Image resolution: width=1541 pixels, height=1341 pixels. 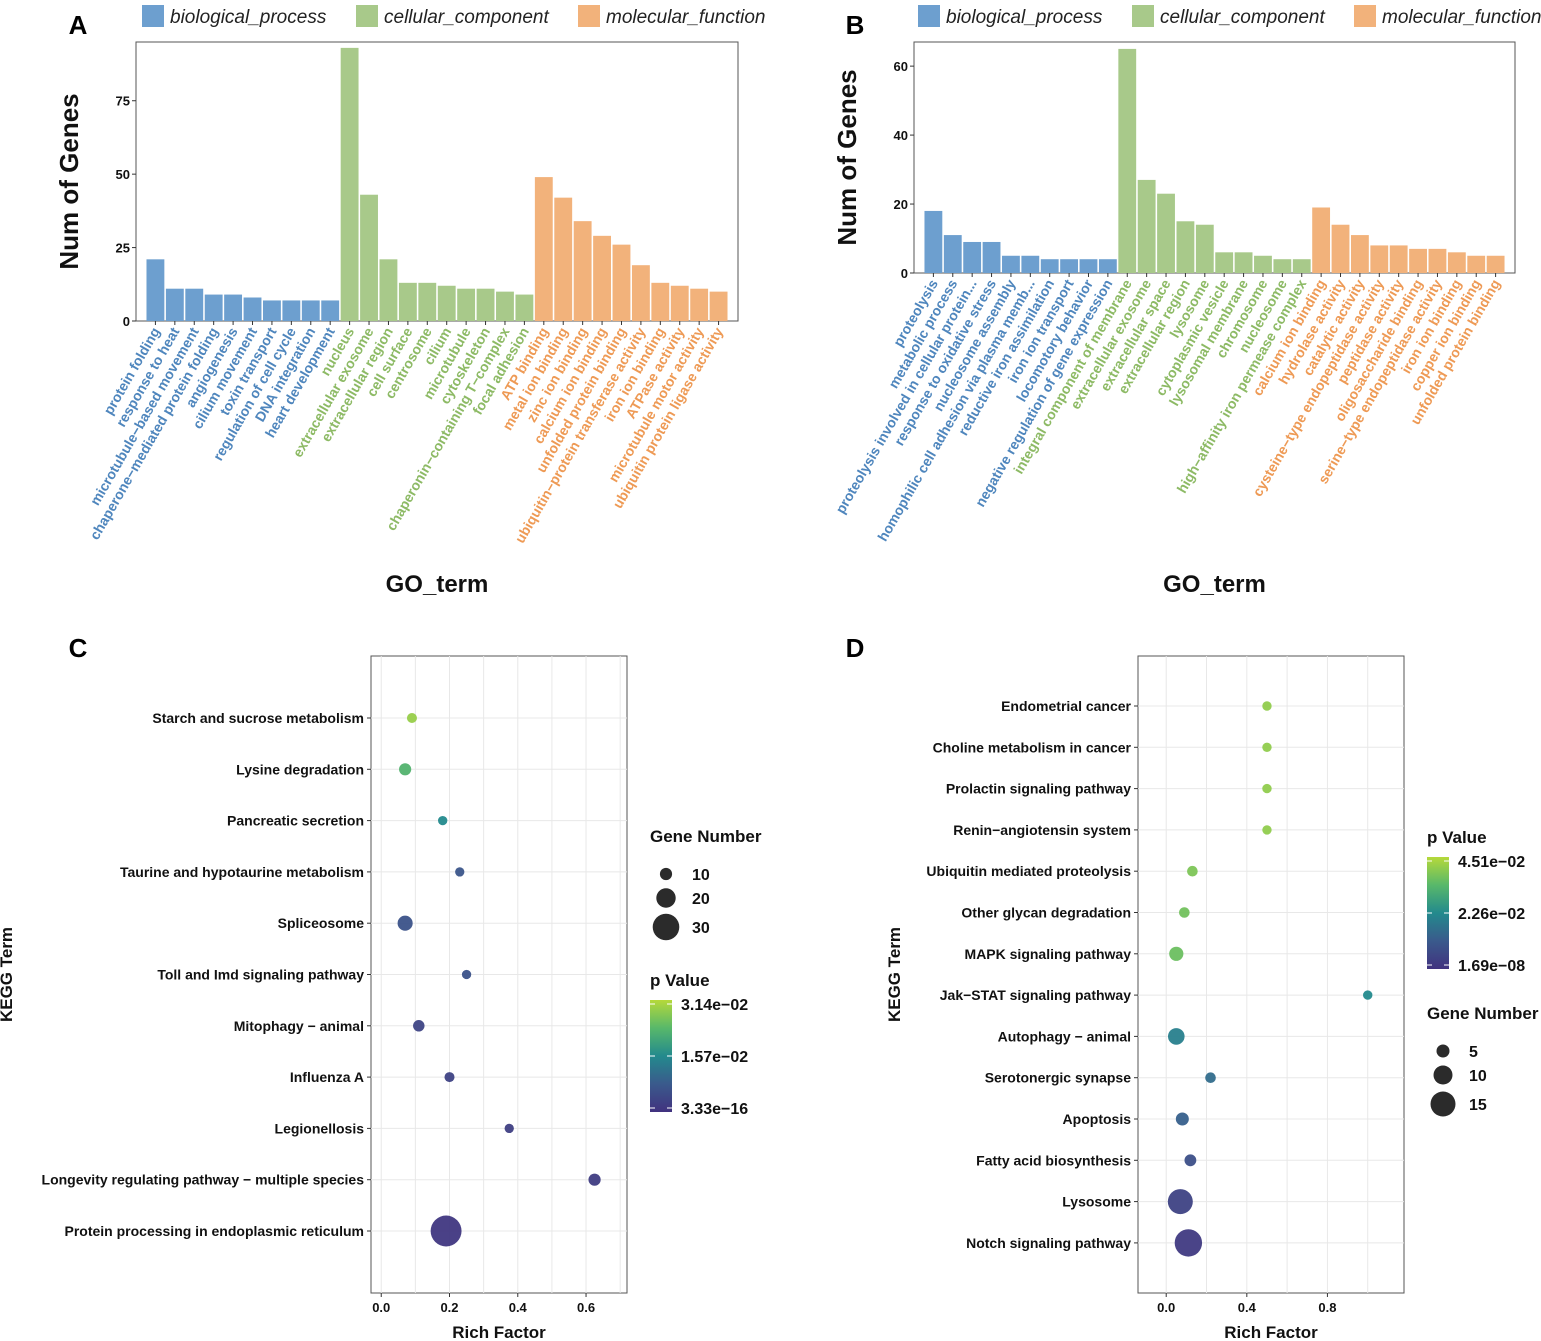 I want to click on size-legend-title: Gene Number, so click(x=1483, y=1013).